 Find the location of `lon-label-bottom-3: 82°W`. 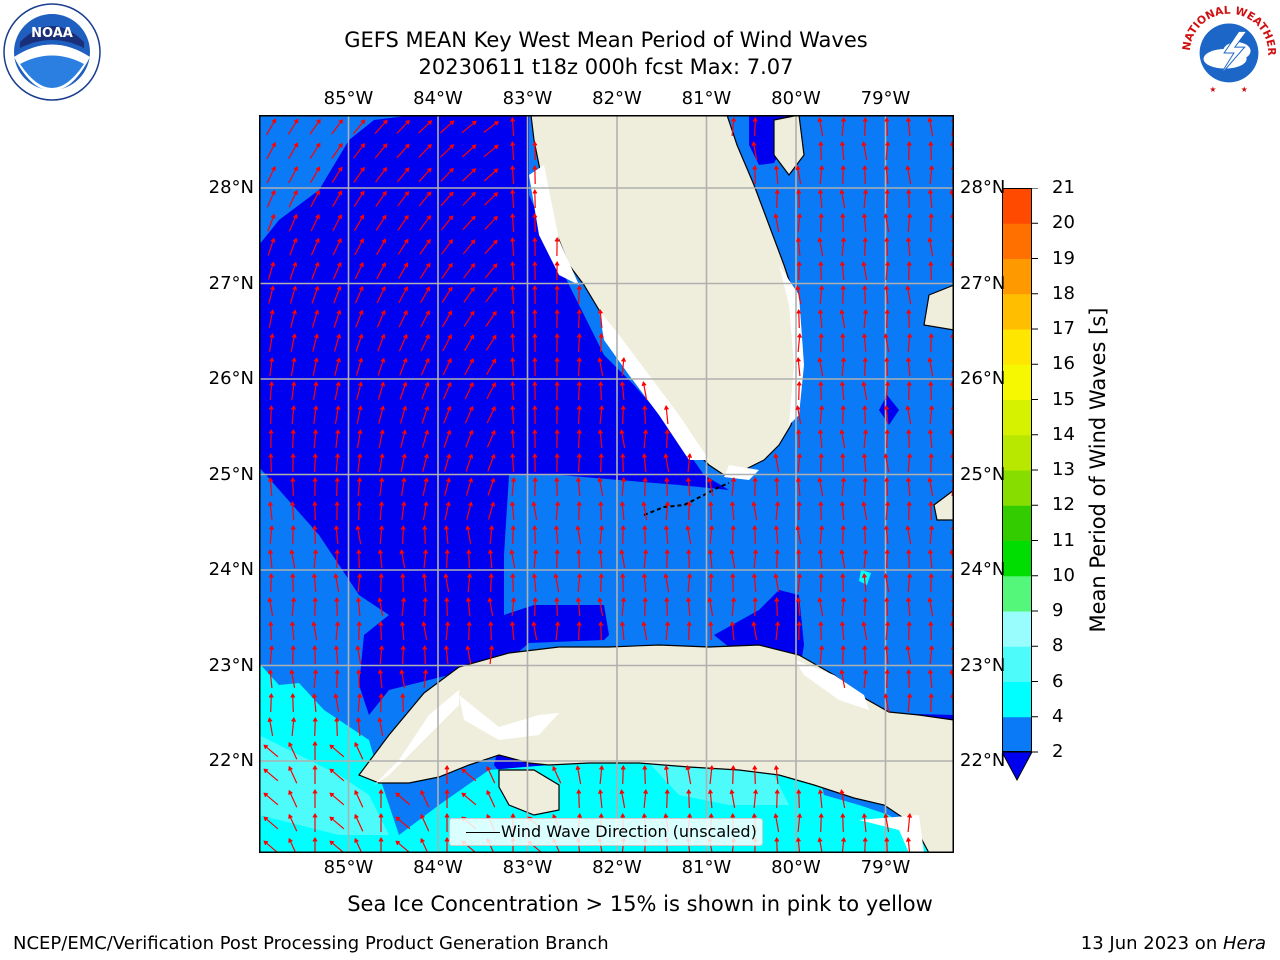

lon-label-bottom-3: 82°W is located at coordinates (617, 867).